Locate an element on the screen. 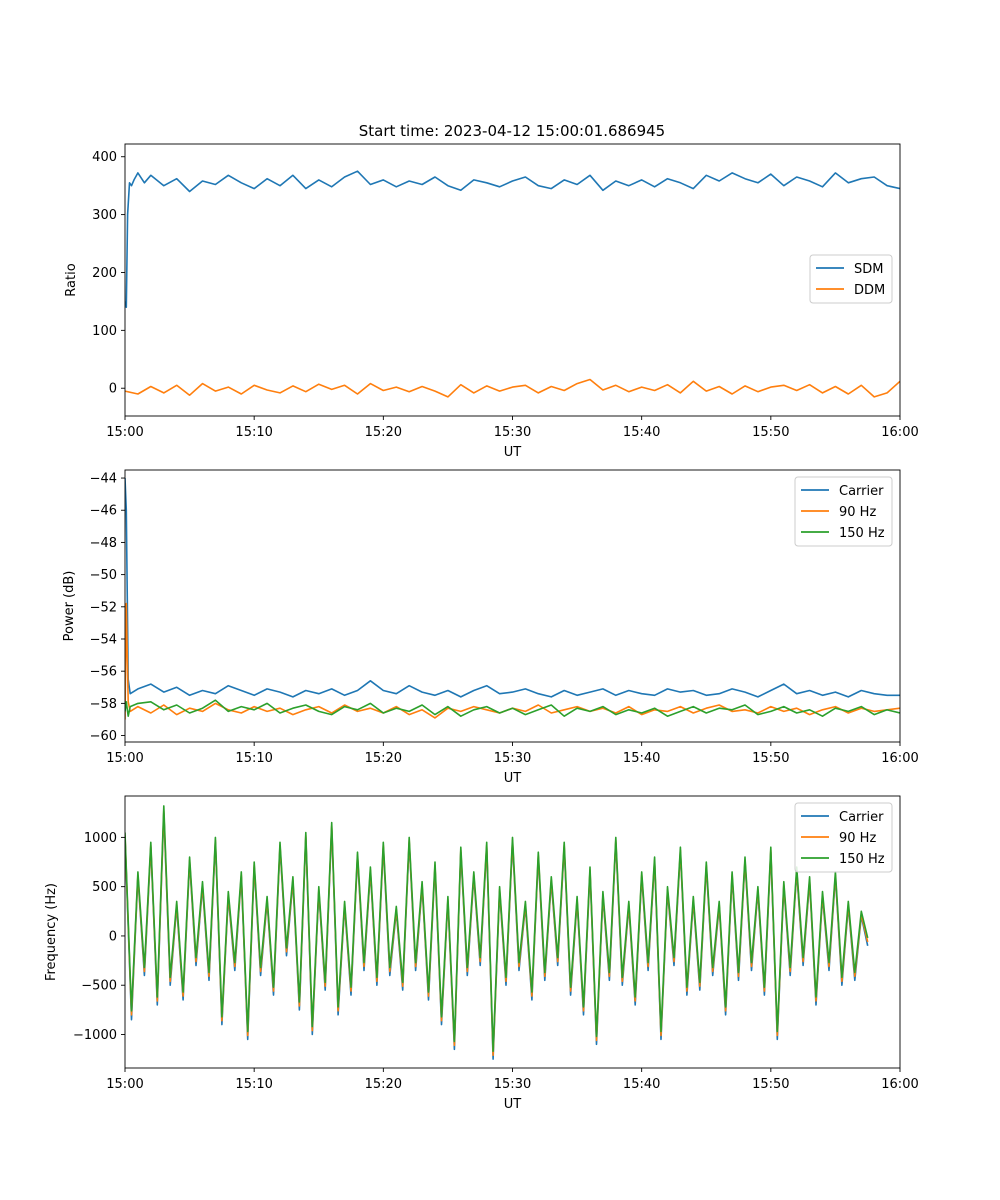 This screenshot has height=1200, width=1000. y-tick-label: −50 is located at coordinates (103, 575).